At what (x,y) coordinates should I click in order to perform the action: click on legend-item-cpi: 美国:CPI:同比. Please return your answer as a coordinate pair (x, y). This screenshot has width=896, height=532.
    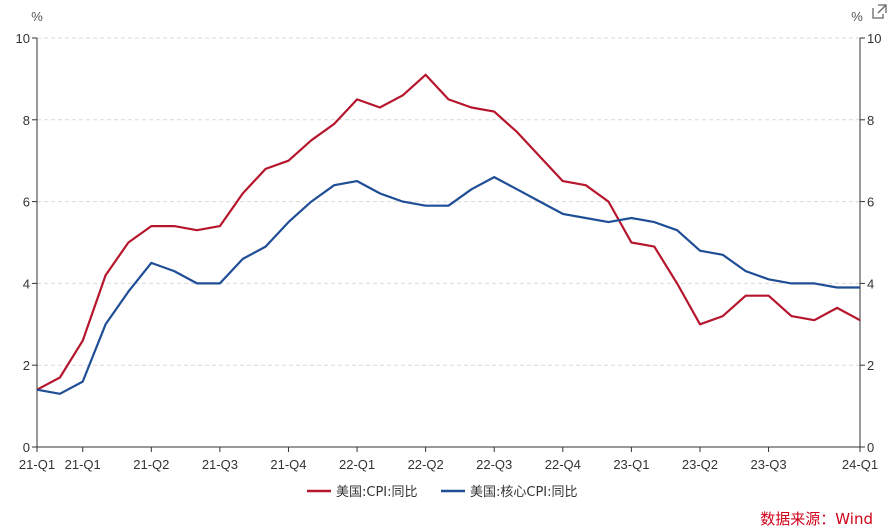
    Looking at the image, I should click on (362, 492).